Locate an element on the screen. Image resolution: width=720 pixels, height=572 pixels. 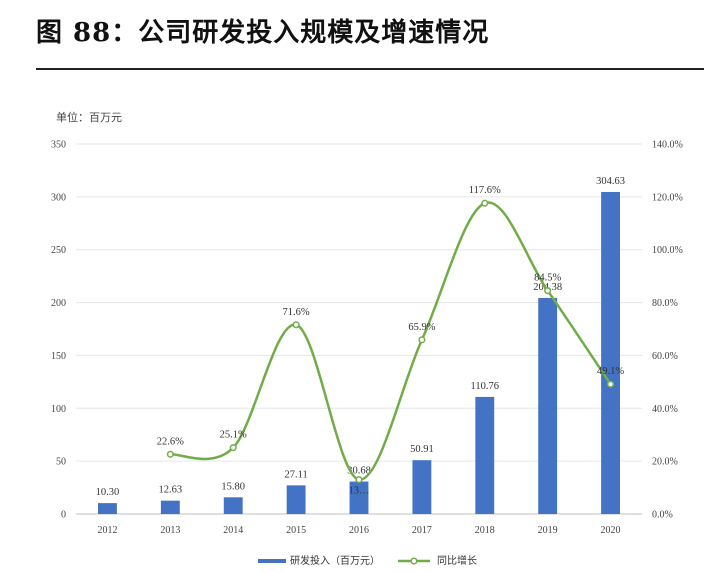
legend-bar-label: 研发投入（百万元） is located at coordinates (335, 560).